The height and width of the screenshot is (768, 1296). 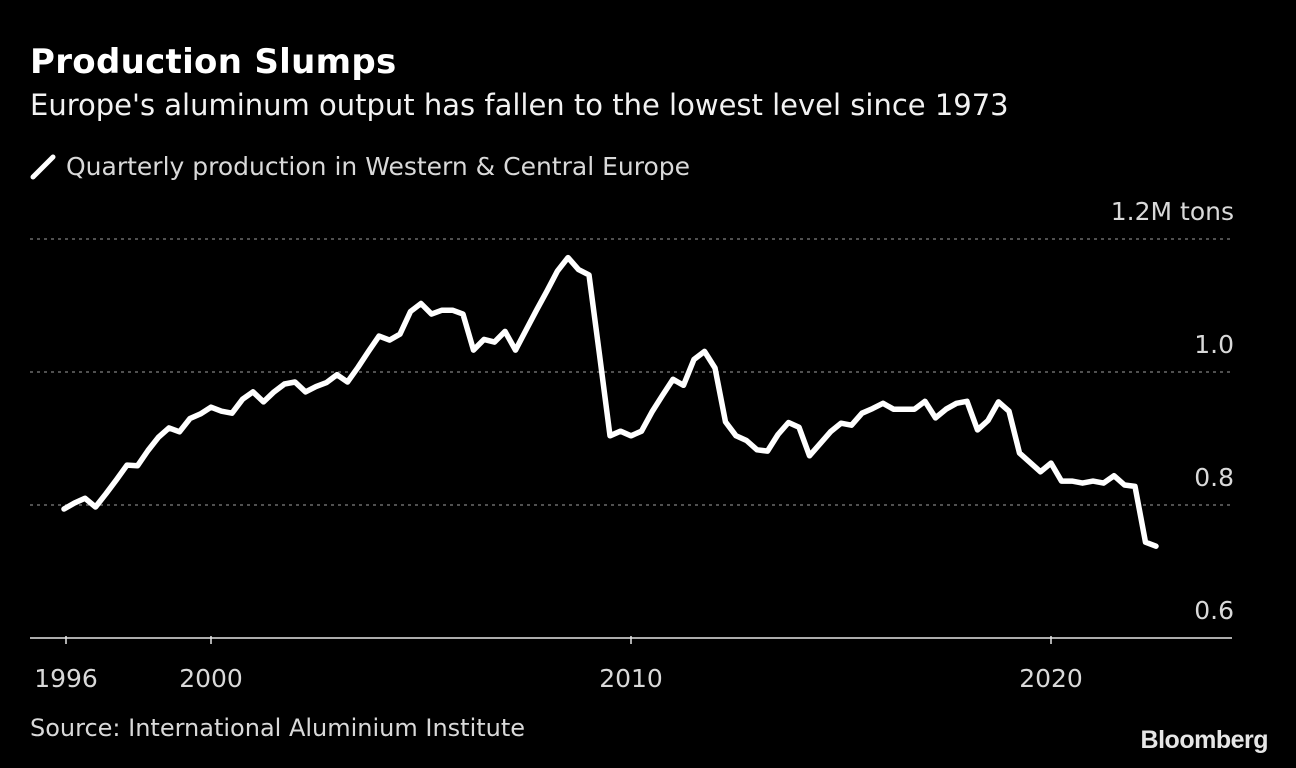 What do you see at coordinates (631, 678) in the screenshot?
I see `x-tick-label: 2010` at bounding box center [631, 678].